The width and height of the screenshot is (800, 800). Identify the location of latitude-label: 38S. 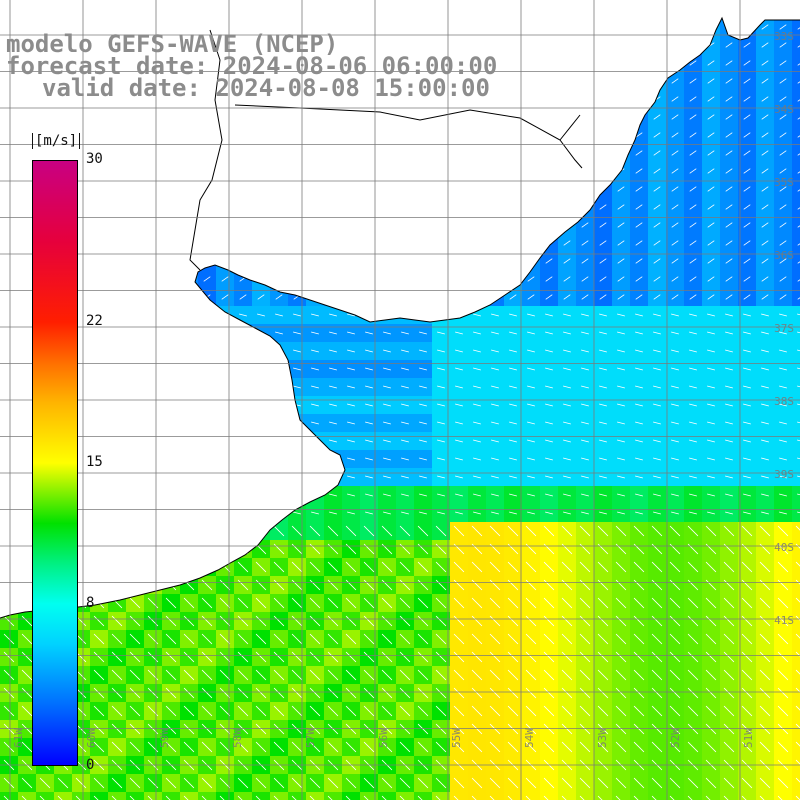
(784, 401).